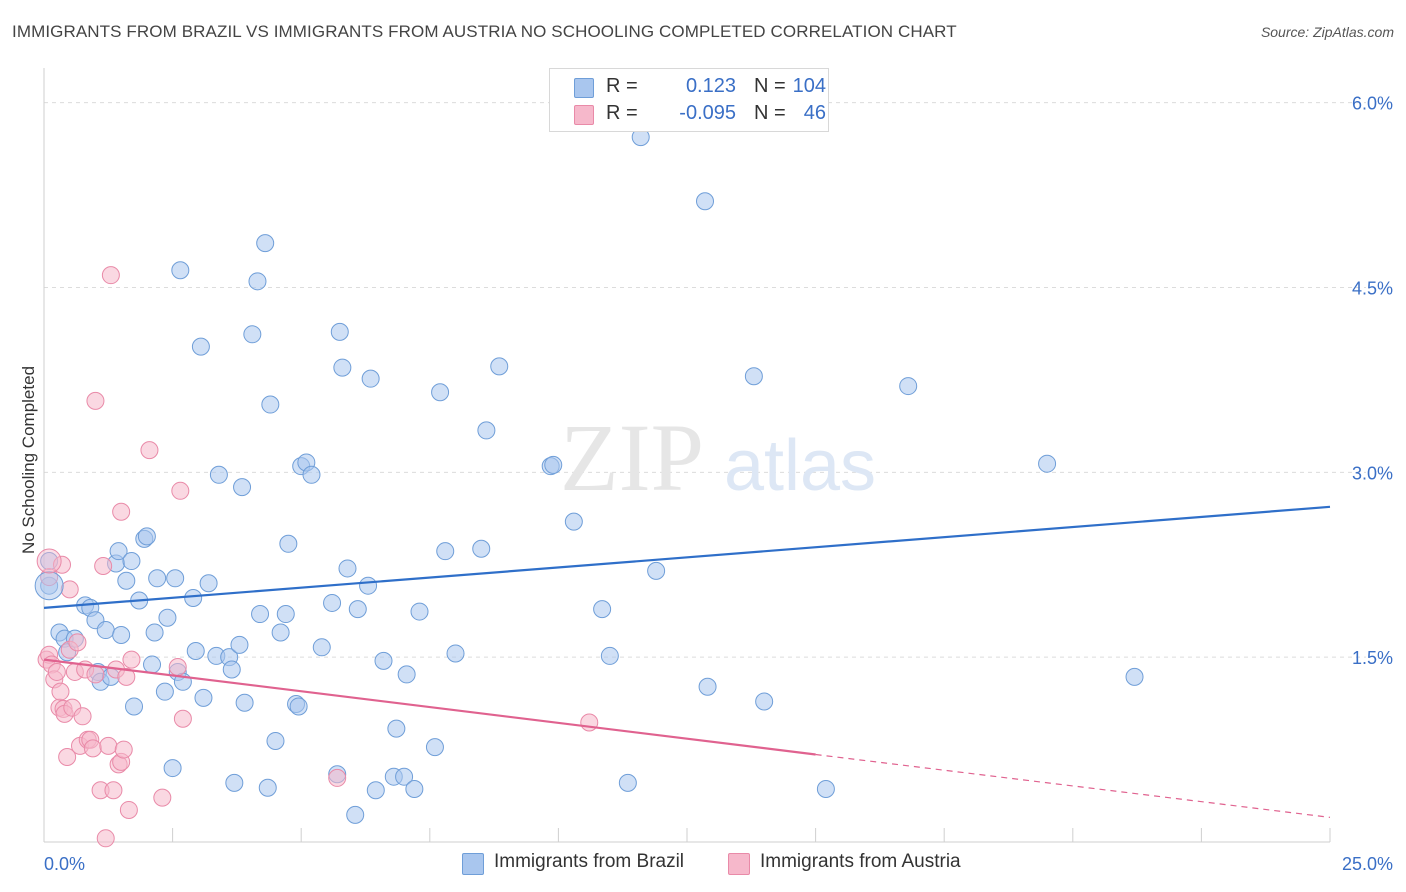  What do you see at coordinates (28, 460) in the screenshot?
I see `y-axis-title: No Schooling Completed` at bounding box center [28, 460].